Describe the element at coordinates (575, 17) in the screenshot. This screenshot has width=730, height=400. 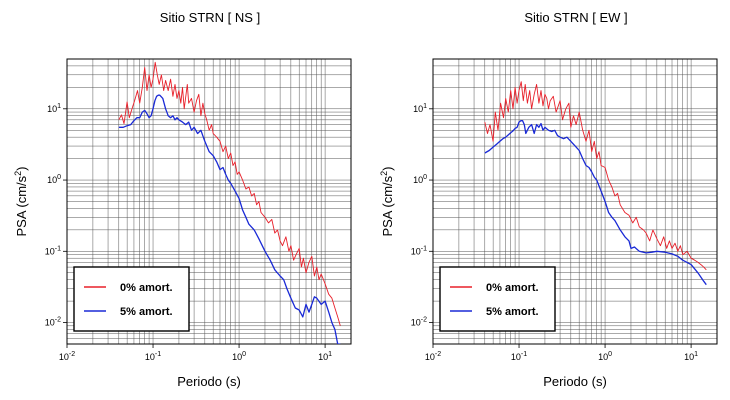
I see `chart-title: Sitio STRN [ EW ]` at that location.